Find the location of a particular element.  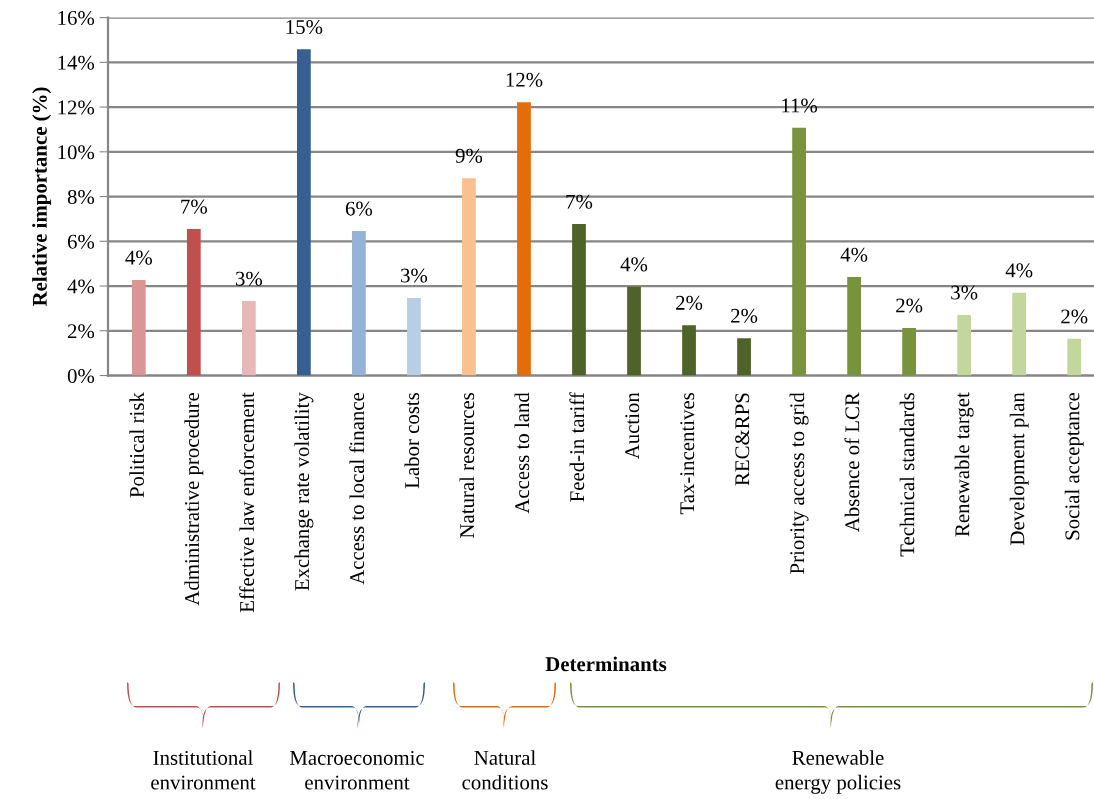

text: Renewable energy policies is located at coordinates (838, 772).